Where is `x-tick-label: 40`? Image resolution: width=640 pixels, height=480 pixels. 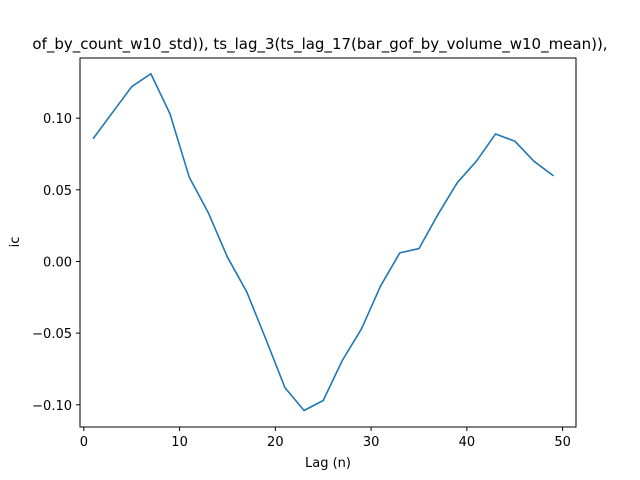
x-tick-label: 40 is located at coordinates (467, 442).